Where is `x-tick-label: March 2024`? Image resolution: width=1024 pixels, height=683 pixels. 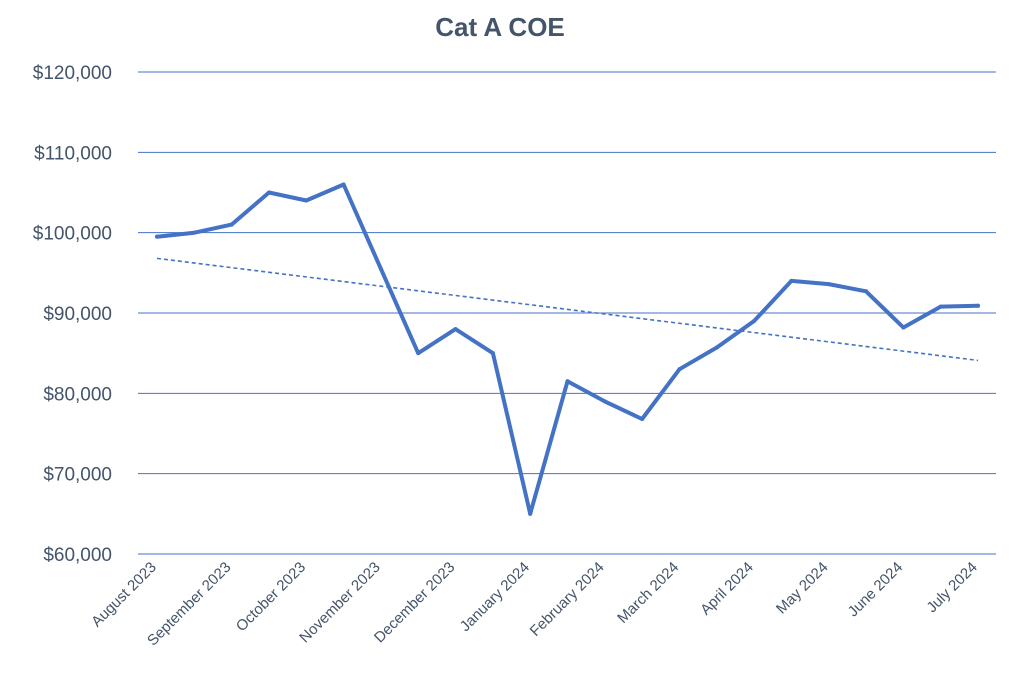
x-tick-label: March 2024 is located at coordinates (648, 593).